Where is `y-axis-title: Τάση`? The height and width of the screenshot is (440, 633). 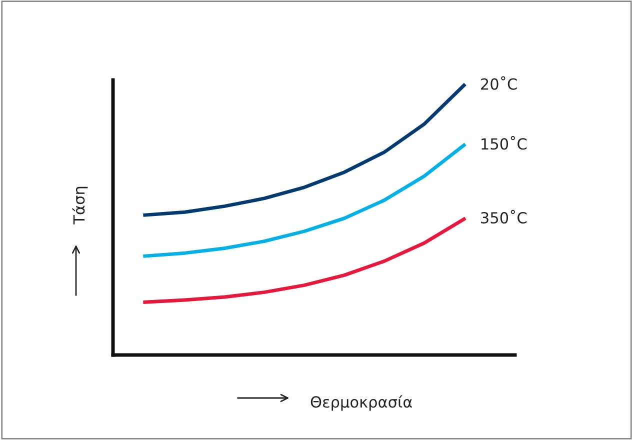
y-axis-title: Τάση is located at coordinates (80, 205).